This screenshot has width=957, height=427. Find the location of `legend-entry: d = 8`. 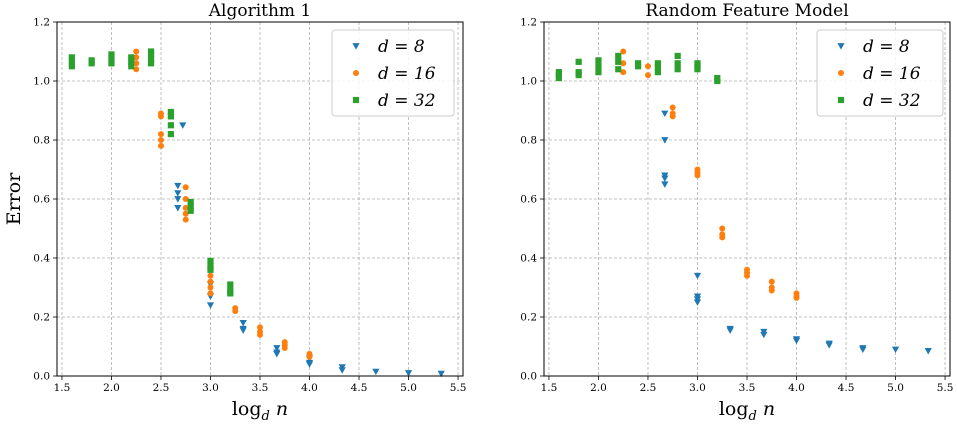

legend-entry: d = 8 is located at coordinates (873, 47).